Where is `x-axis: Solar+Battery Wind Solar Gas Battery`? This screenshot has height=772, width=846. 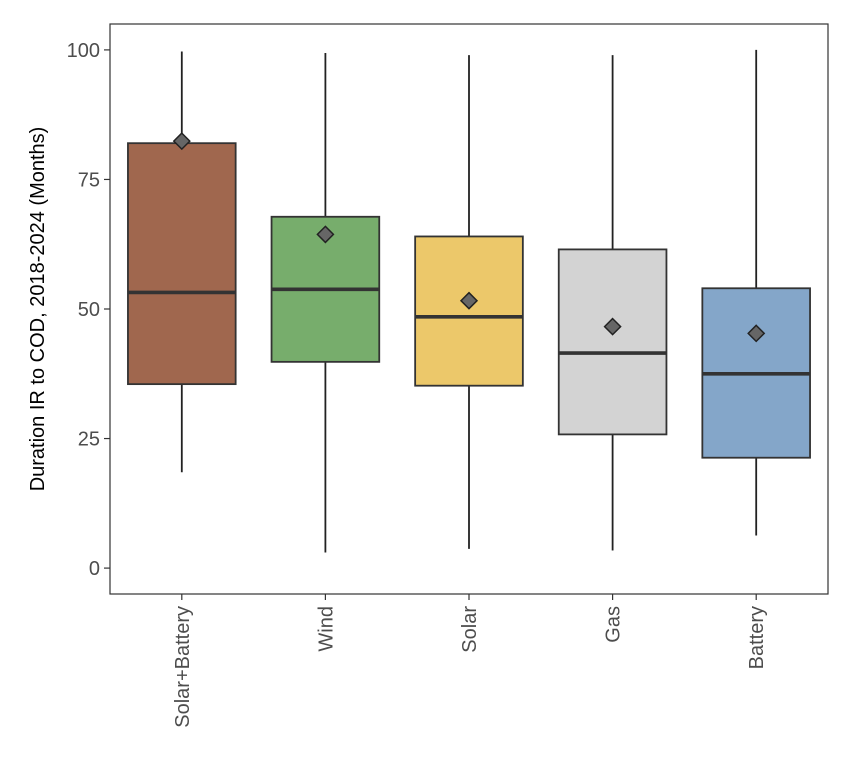 x-axis: Solar+Battery Wind Solar Gas Battery is located at coordinates (470, 661).